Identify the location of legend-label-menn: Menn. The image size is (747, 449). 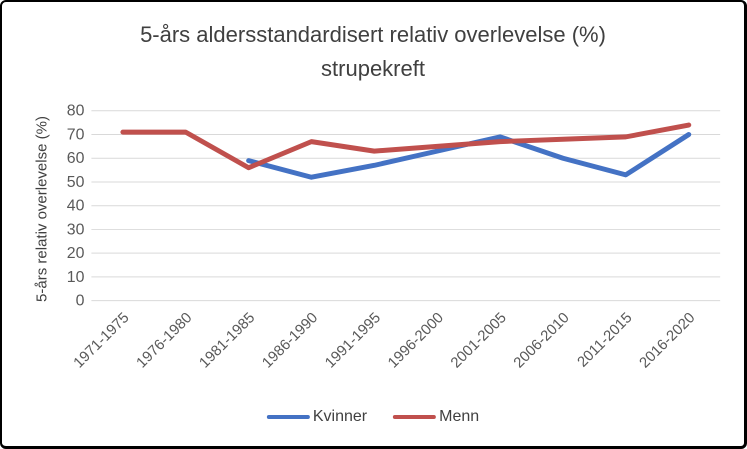
(459, 416).